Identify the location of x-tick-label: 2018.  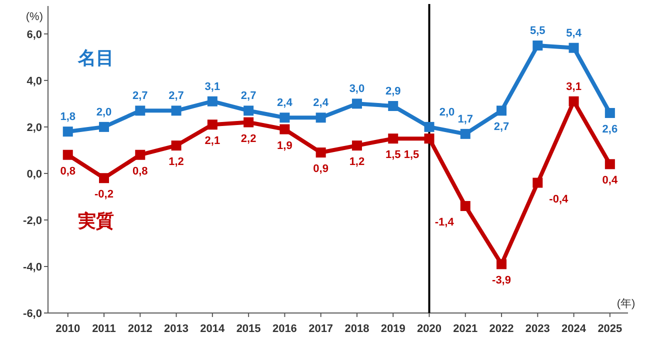
(357, 329).